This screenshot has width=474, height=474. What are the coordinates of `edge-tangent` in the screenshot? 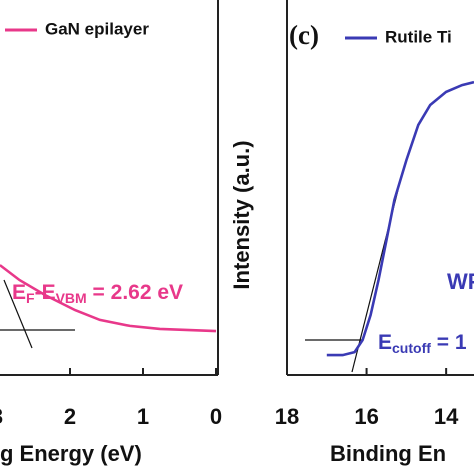 It's located at (18, 314).